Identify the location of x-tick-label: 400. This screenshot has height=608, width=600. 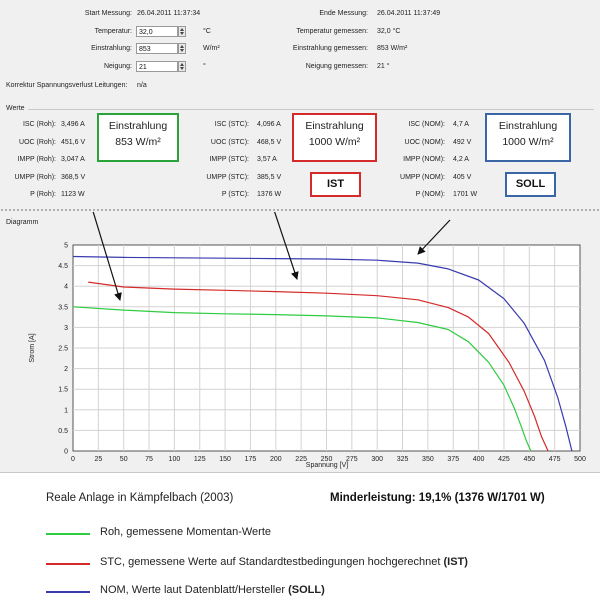
(479, 459).